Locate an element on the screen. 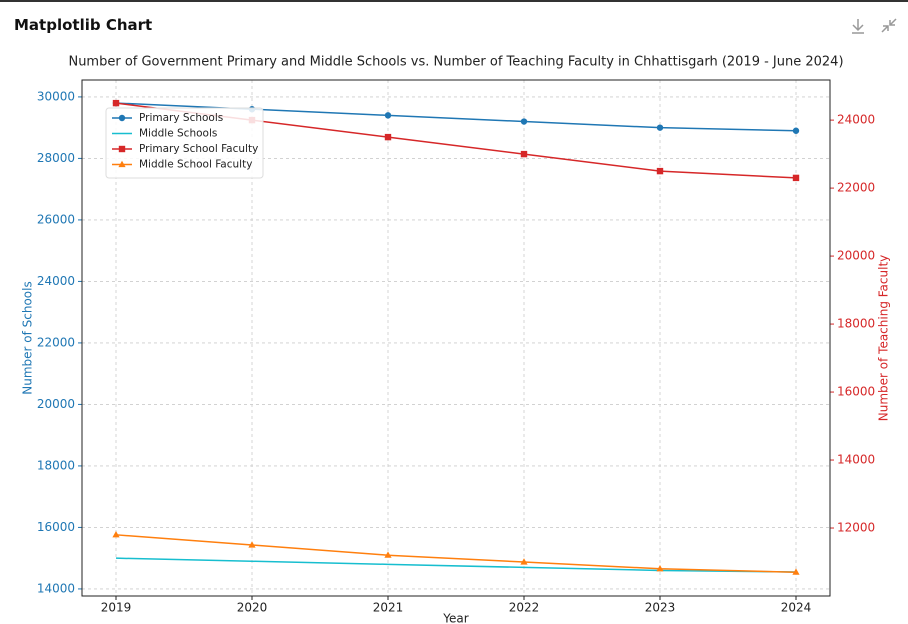 The image size is (908, 624). y2-tick-label: 16000 is located at coordinates (856, 392).